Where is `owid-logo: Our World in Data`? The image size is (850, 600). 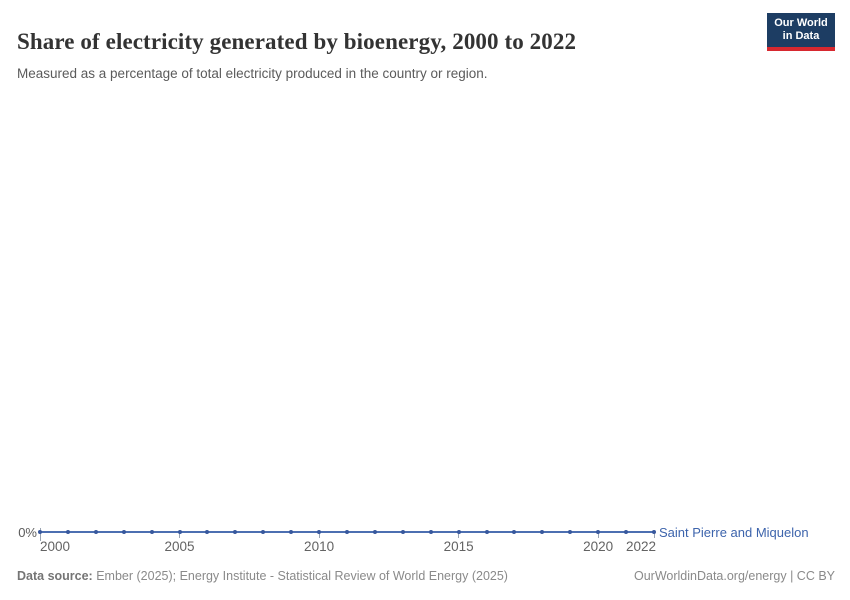 owid-logo: Our World in Data is located at coordinates (801, 32).